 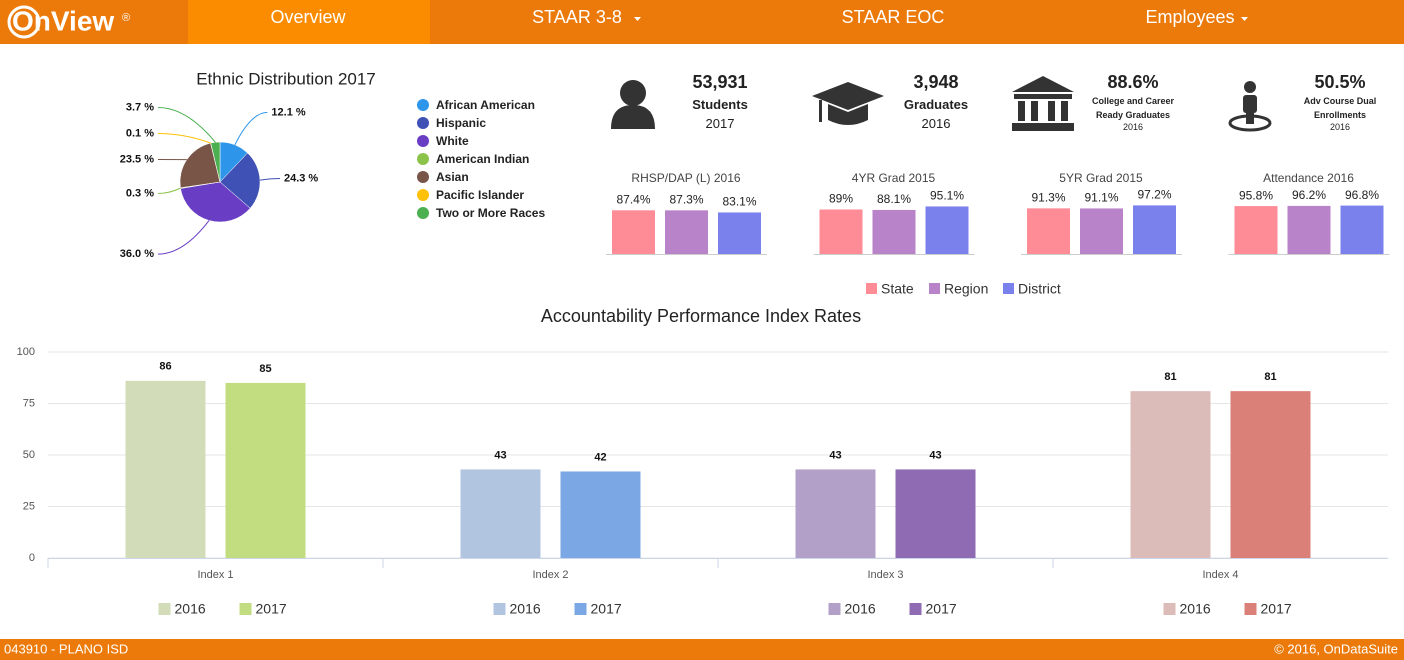 I want to click on footer-left: 043910 - PLANO ISD, so click(x=66, y=648).